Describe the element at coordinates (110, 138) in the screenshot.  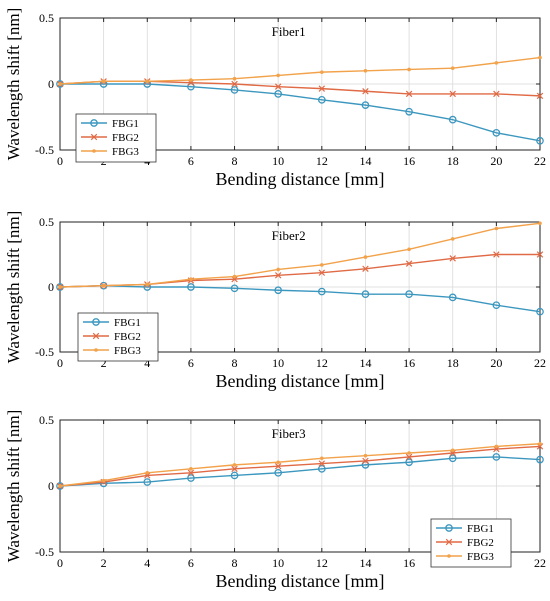
I see `legend-item: FBG2` at that location.